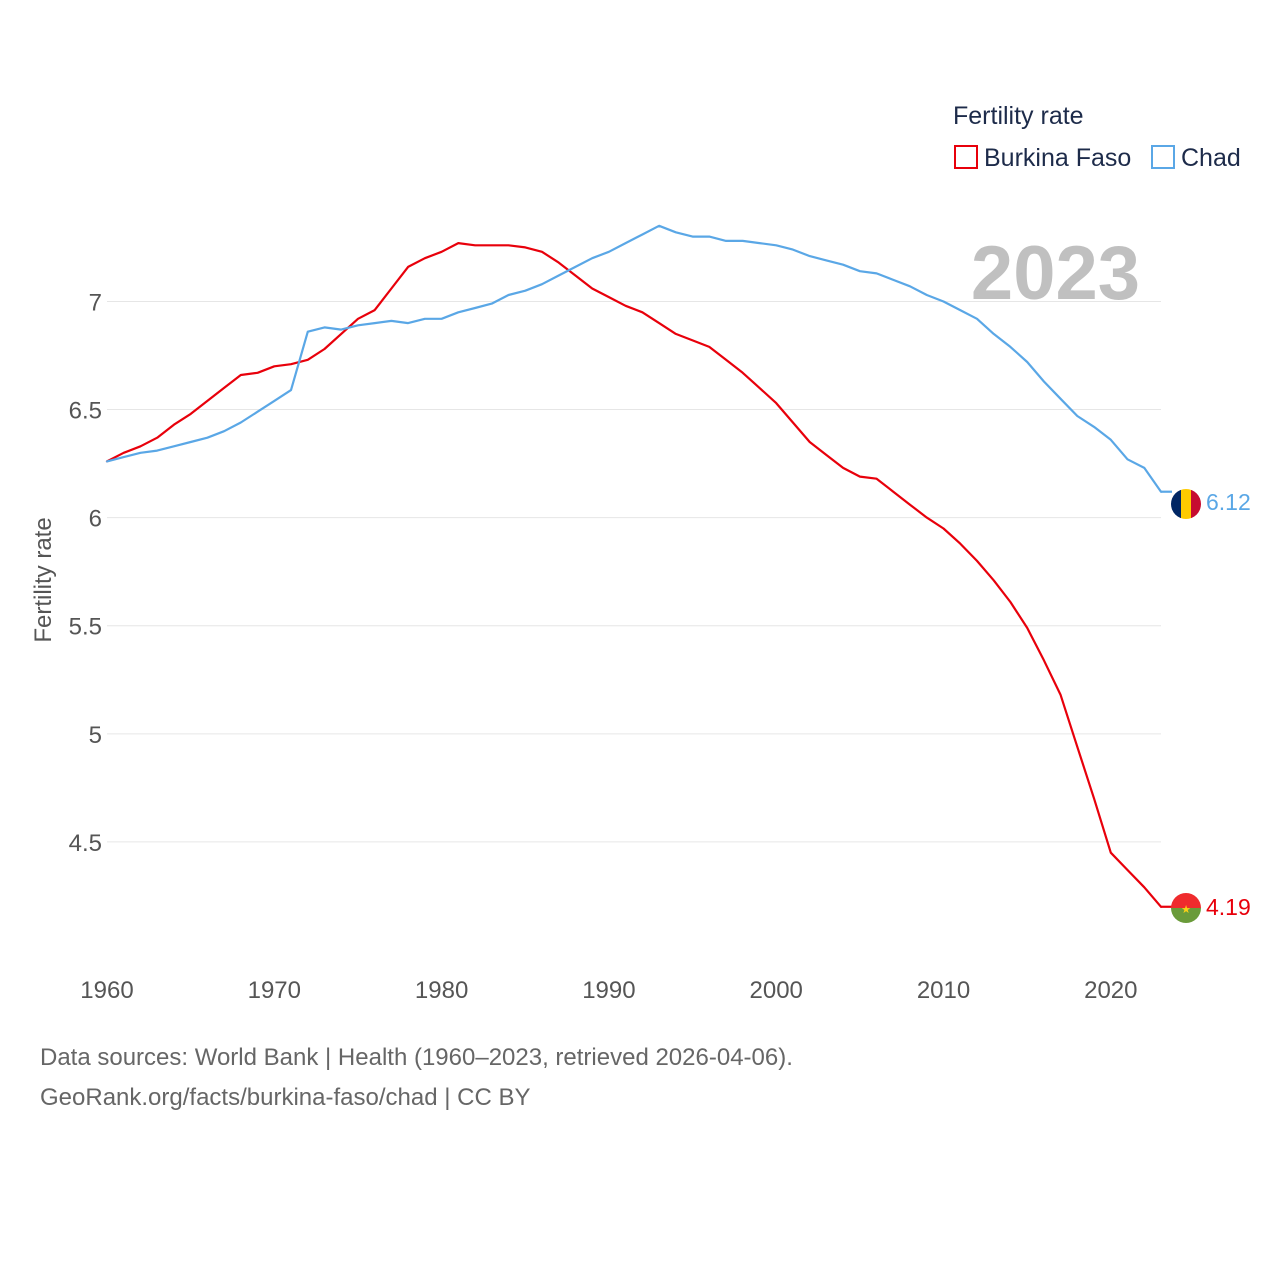 The width and height of the screenshot is (1280, 1280). What do you see at coordinates (1055, 273) in the screenshot?
I see `year-label: 2023` at bounding box center [1055, 273].